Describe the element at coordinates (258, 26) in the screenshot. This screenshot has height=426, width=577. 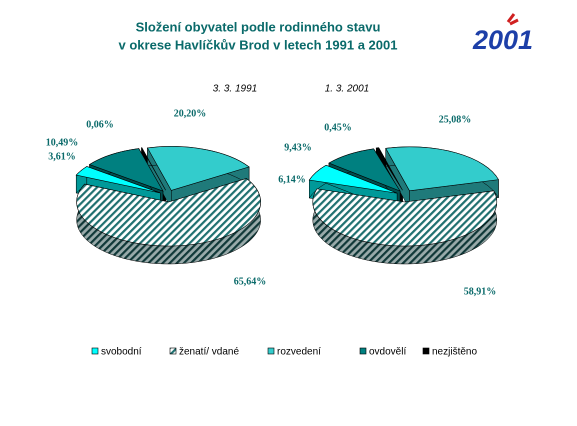
I see `chart-title: Složení obyvatel podle rodinného stavu` at that location.